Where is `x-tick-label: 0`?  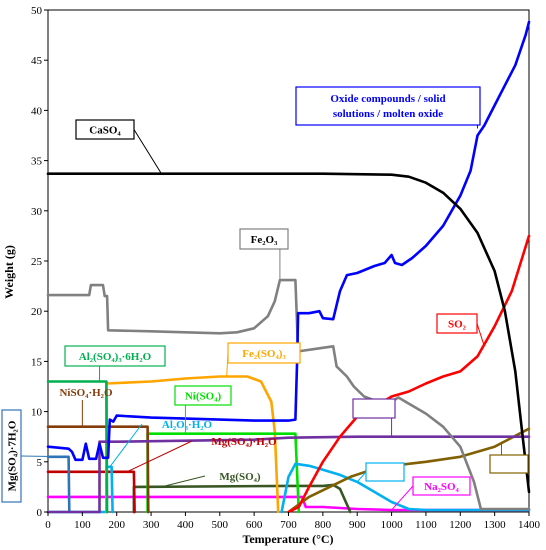
x-tick-label: 0 is located at coordinates (48, 525).